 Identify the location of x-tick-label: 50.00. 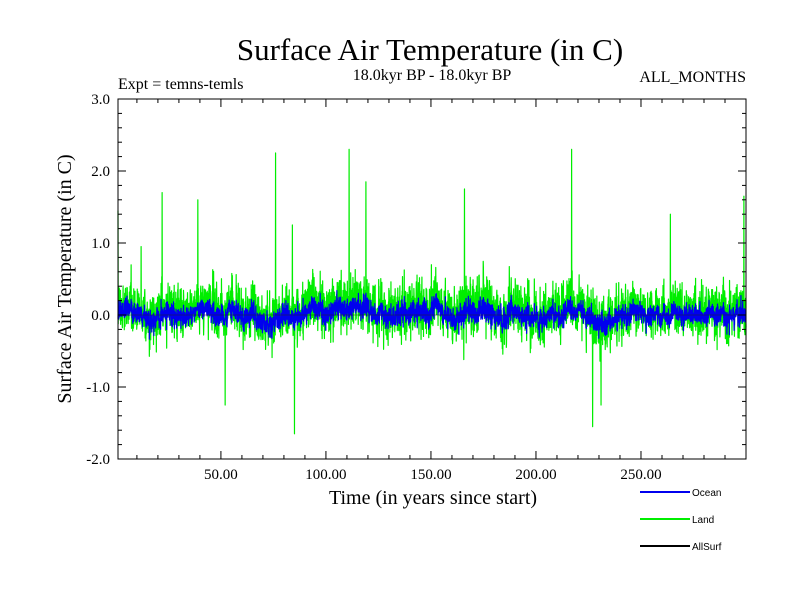
(221, 475).